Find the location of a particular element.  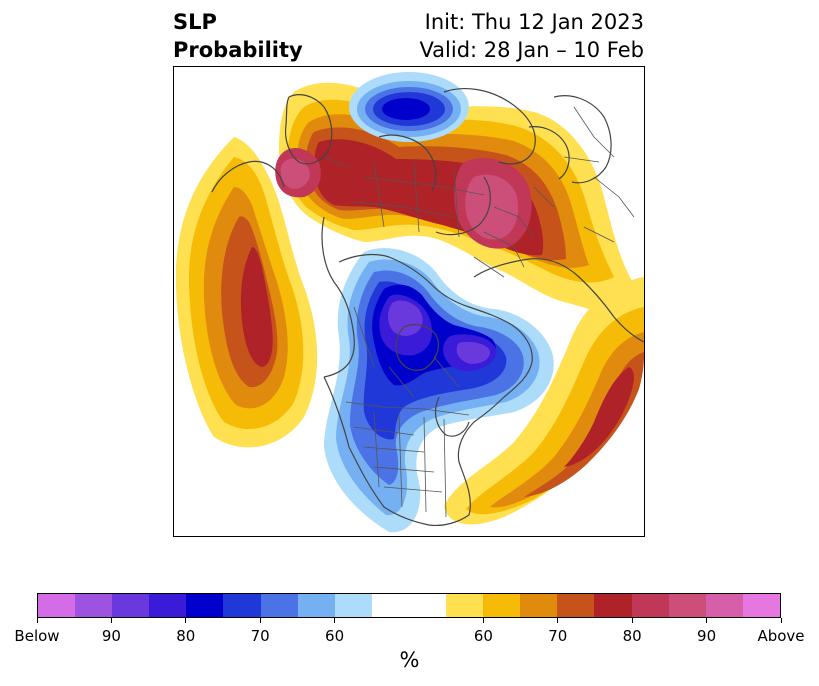

init-date: Init: Thu 12 Jan 2023 is located at coordinates (534, 22).